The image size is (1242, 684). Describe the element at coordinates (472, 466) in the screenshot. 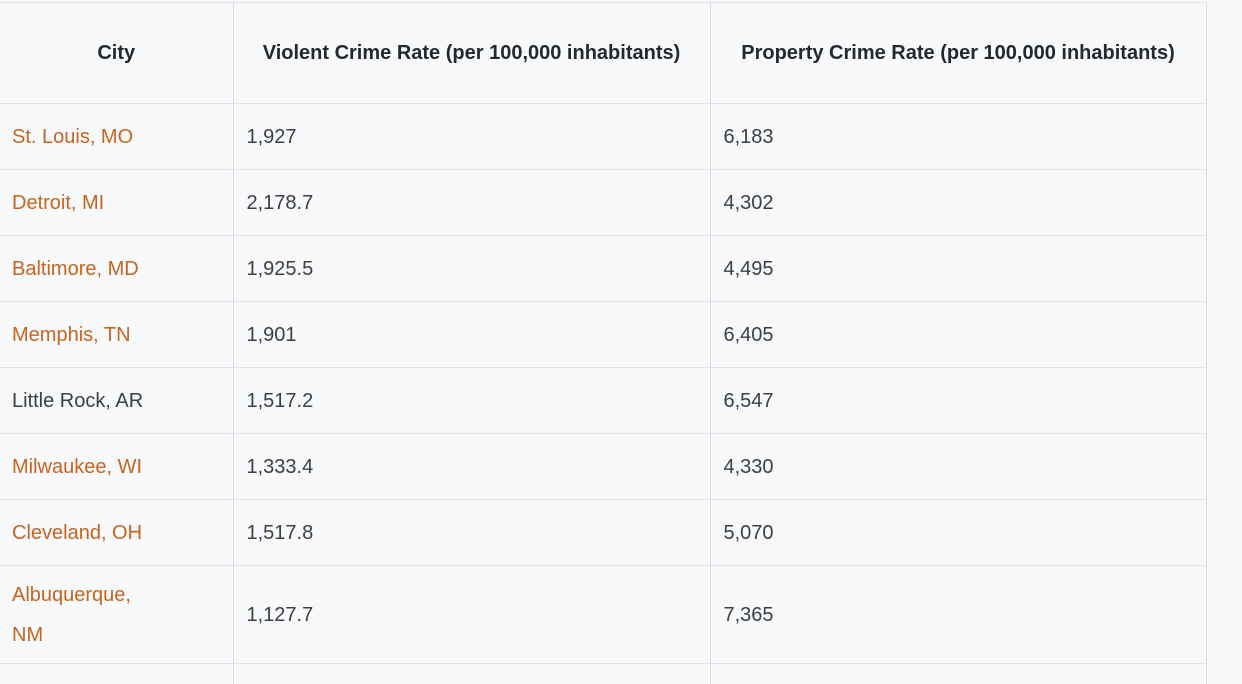

I see `violent-rate-cell: 1,333.4` at that location.